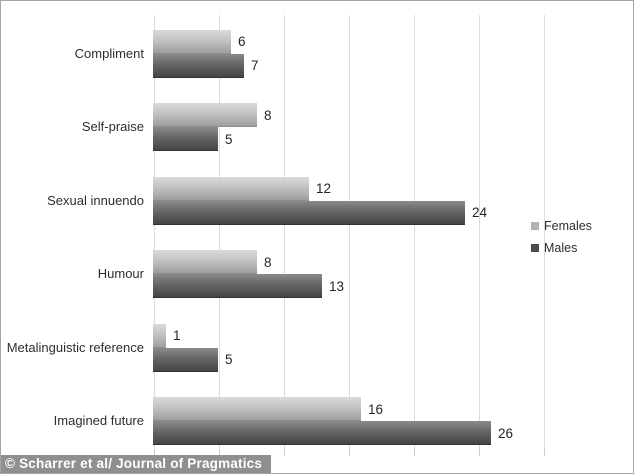 The height and width of the screenshot is (474, 634). Describe the element at coordinates (393, 65) in the screenshot. I see `bar-line: 7` at that location.